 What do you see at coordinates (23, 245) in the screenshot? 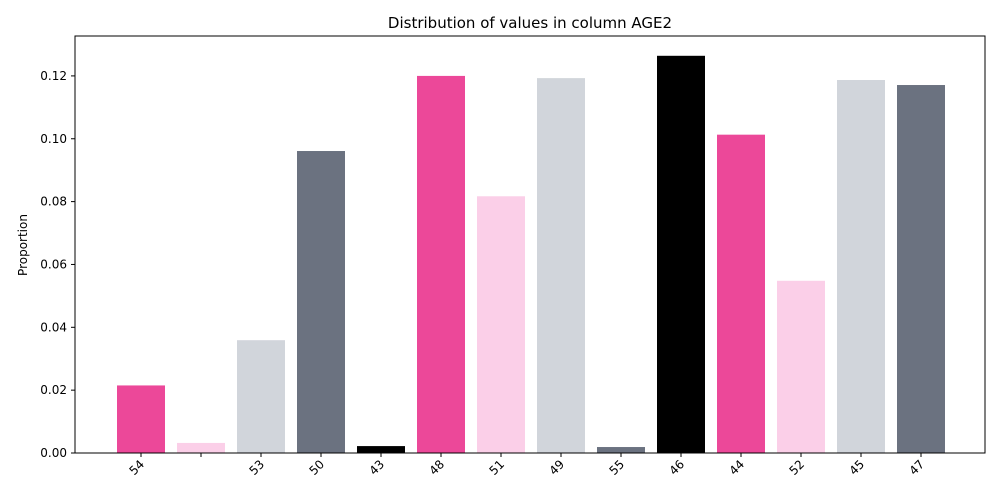
I see `y-axis-label: Proportion` at bounding box center [23, 245].